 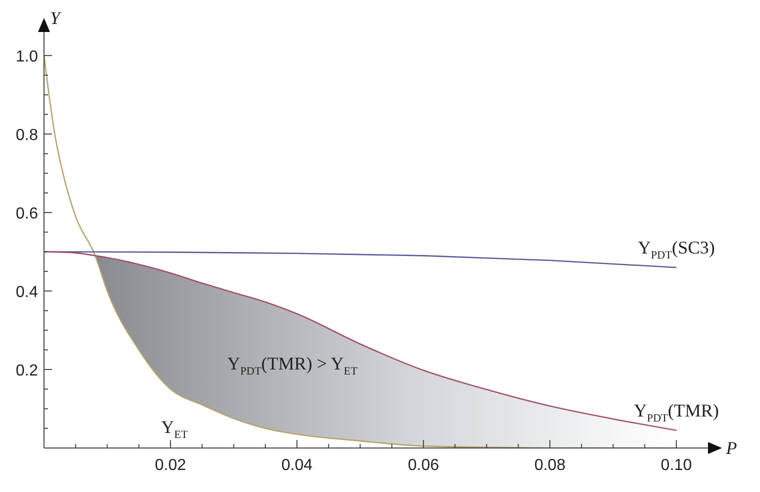 I want to click on y-tick-label: 0.8, so click(x=27, y=135).